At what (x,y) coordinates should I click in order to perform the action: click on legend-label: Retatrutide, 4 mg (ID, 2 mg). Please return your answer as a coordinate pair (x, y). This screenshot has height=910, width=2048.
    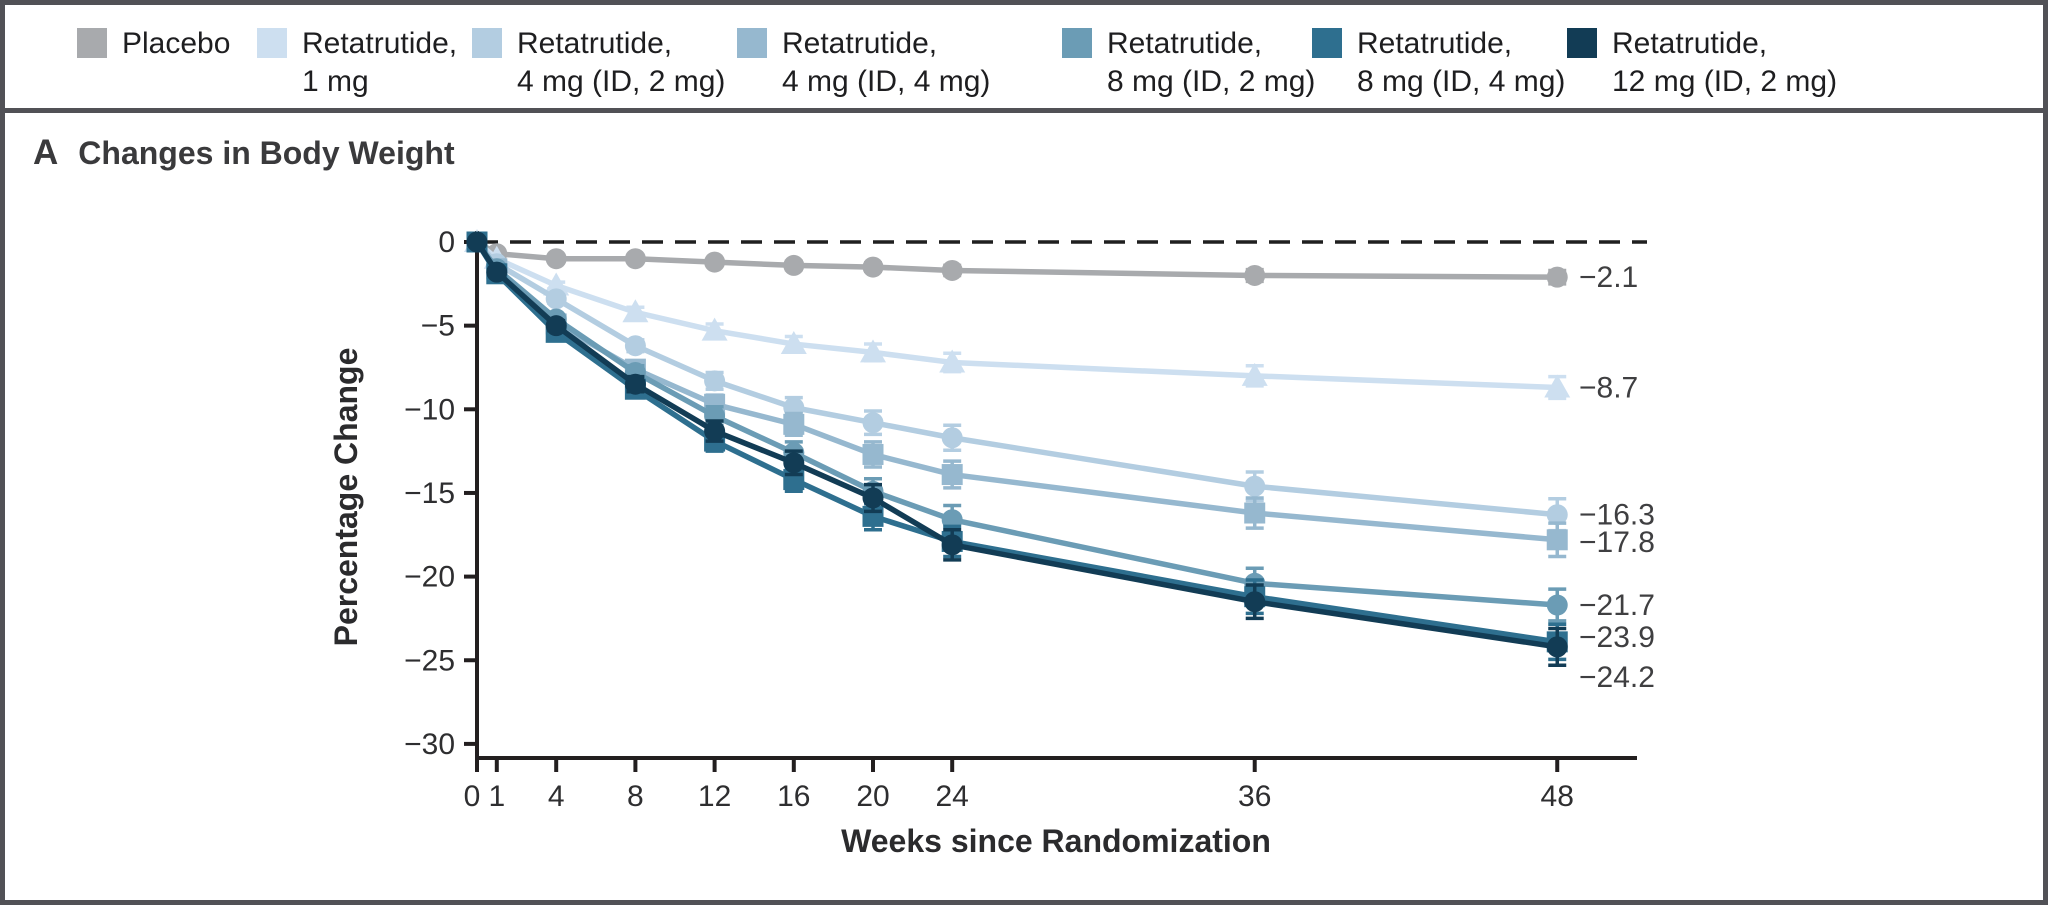
    Looking at the image, I should click on (621, 62).